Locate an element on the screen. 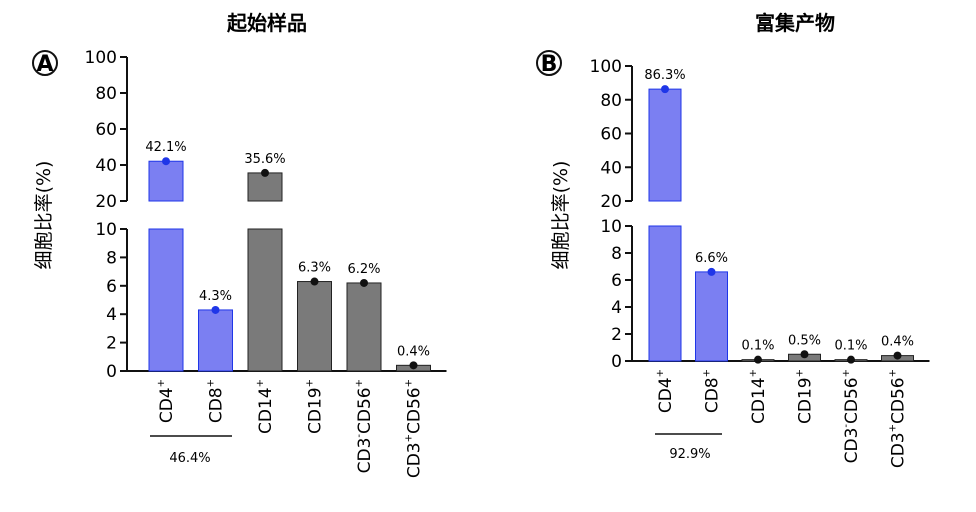 The height and width of the screenshot is (512, 976). panel-a-category-label: CD8+ is located at coordinates (216, 401).